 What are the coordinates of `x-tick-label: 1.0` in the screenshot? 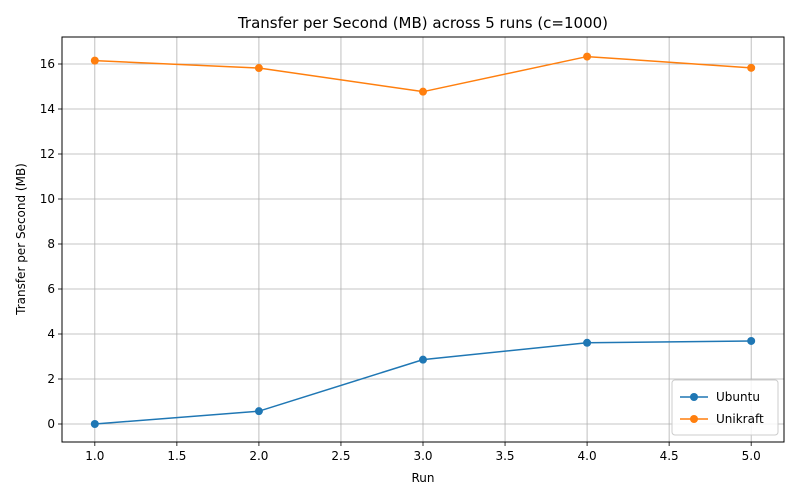 It's located at (94, 456).